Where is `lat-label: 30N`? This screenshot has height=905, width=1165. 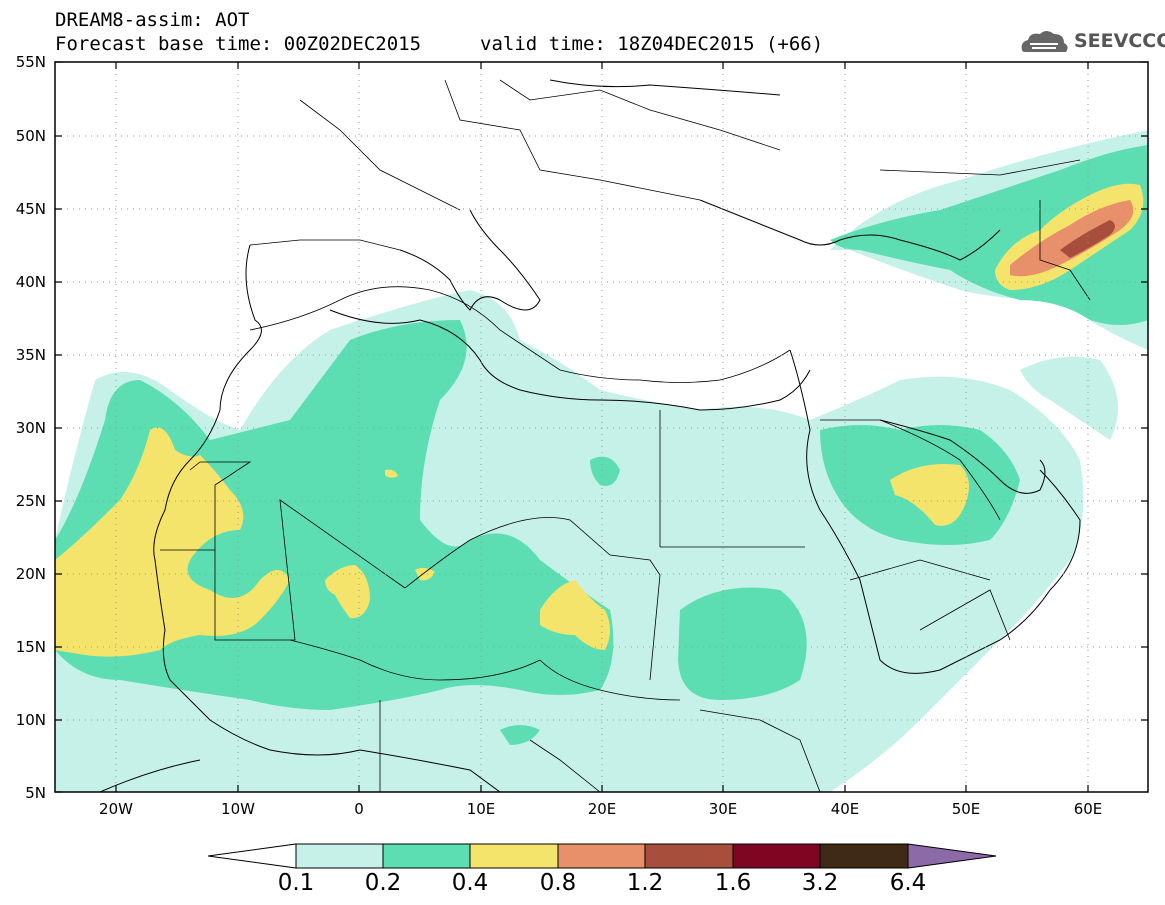
lat-label: 30N is located at coordinates (30, 428).